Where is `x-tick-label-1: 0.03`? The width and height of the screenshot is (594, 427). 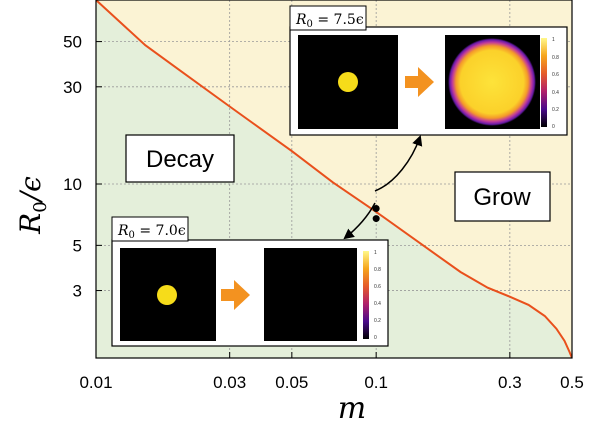
x-tick-label-1: 0.03 is located at coordinates (229, 382).